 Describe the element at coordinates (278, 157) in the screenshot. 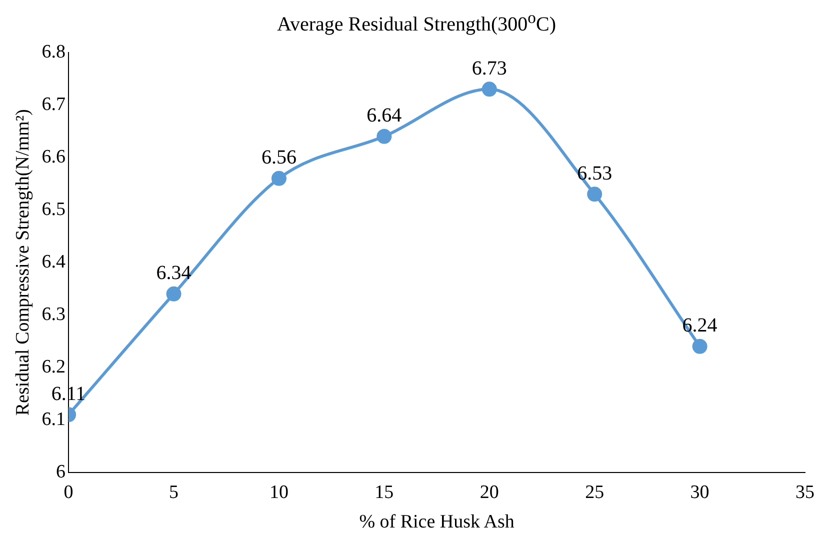

I see `data-label: 6.56` at that location.